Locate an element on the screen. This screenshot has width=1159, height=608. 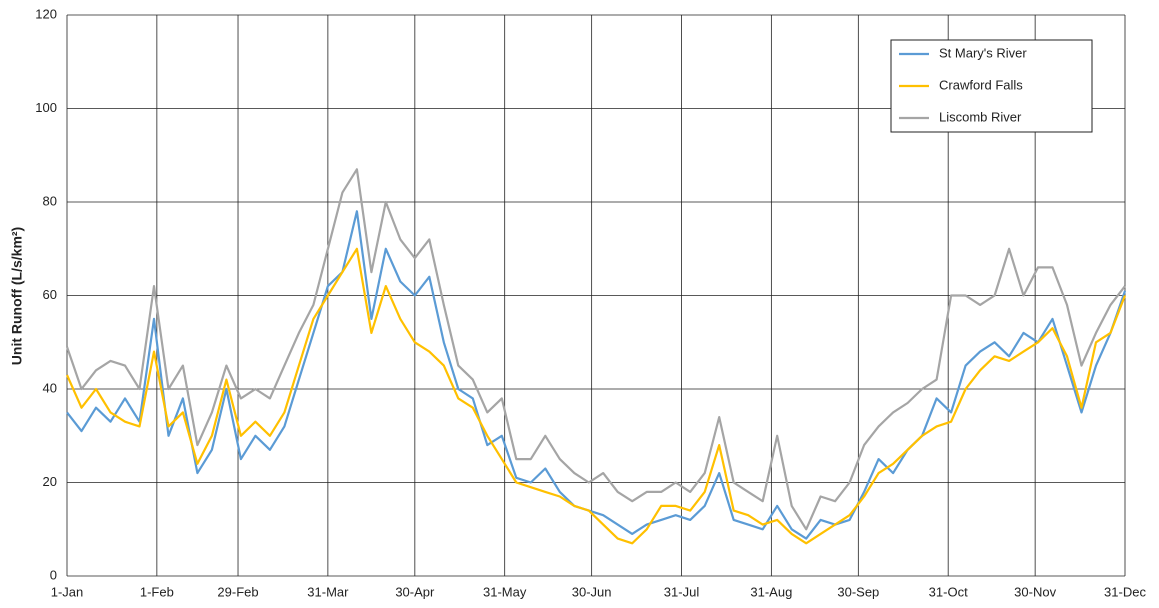
x-tick-label: 31-Oct is located at coordinates (948, 591).